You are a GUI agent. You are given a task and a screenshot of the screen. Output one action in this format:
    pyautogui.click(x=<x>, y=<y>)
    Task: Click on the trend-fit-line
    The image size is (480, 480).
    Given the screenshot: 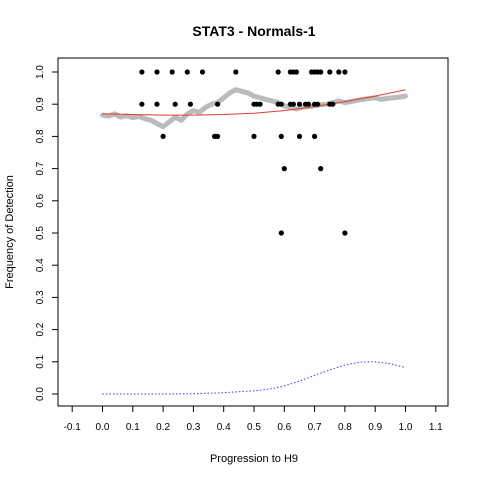 What is the action you would take?
    pyautogui.click(x=254, y=102)
    